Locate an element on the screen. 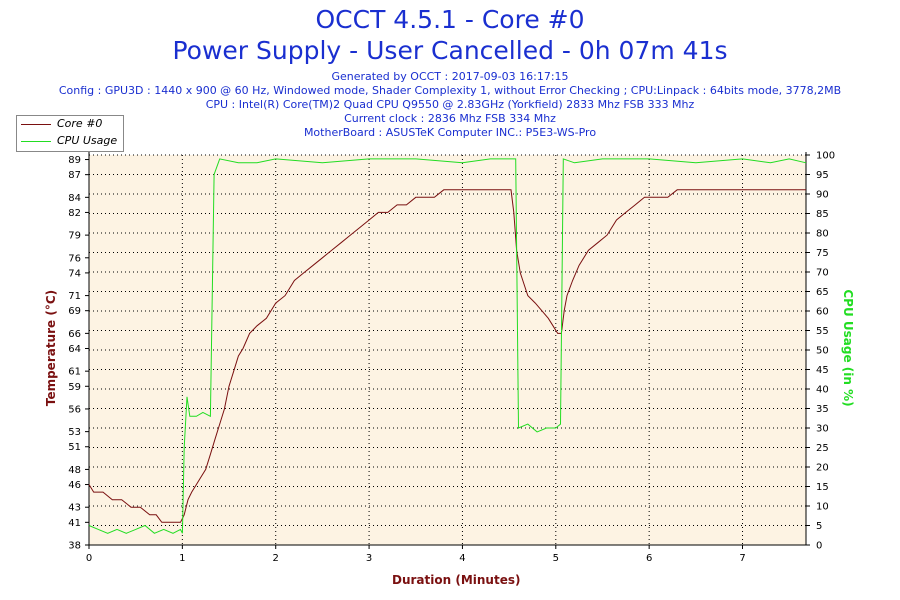  x-tick-label: 0 is located at coordinates (89, 558).